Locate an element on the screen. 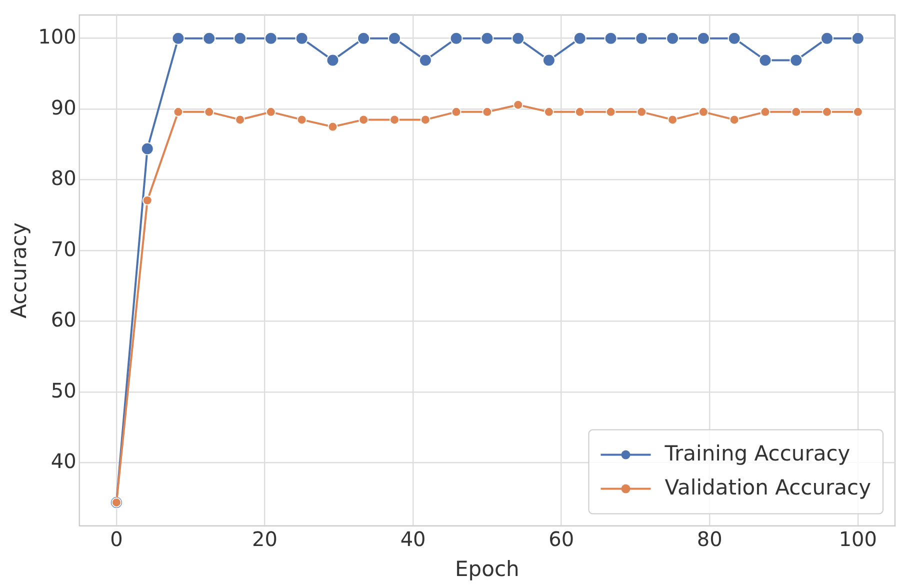 Image resolution: width=902 pixels, height=585 pixels. y-tick-label: 70 is located at coordinates (63, 248).